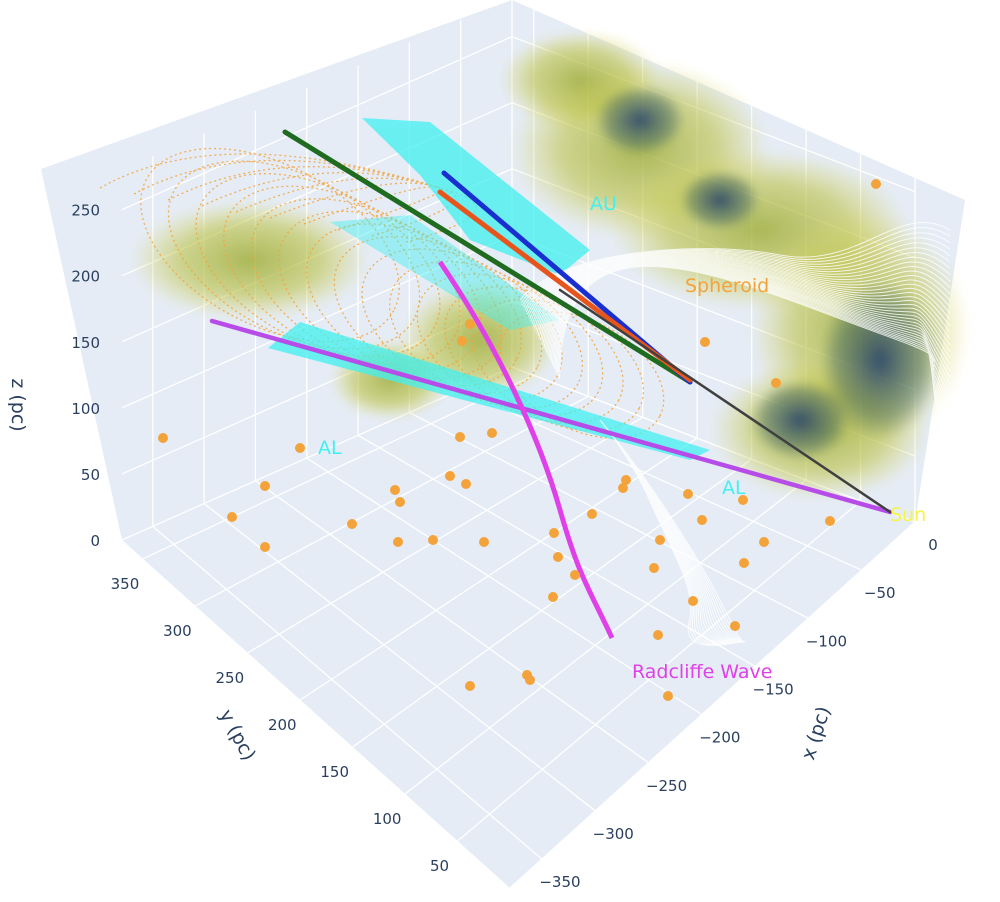 The height and width of the screenshot is (902, 1000). I want to click on magenta-line, so click(551, 416).